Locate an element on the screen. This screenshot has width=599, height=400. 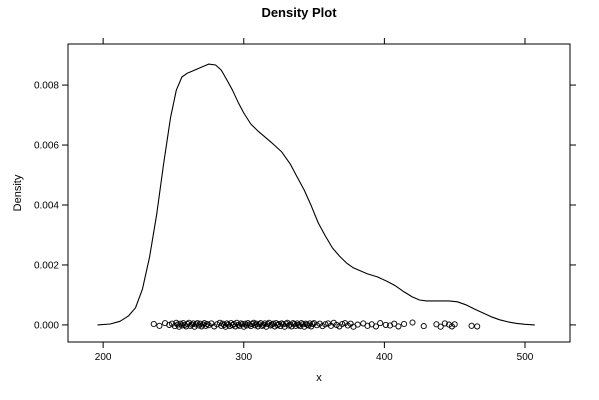
y-tick-label: 0.008 is located at coordinates (46, 86).